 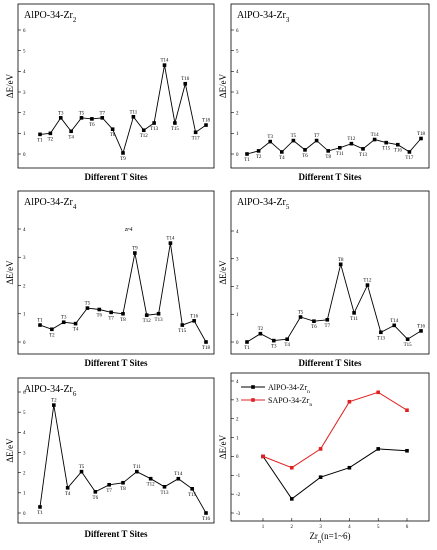 What do you see at coordinates (378, 527) in the screenshot?
I see `x-tick-label: 5` at bounding box center [378, 527].